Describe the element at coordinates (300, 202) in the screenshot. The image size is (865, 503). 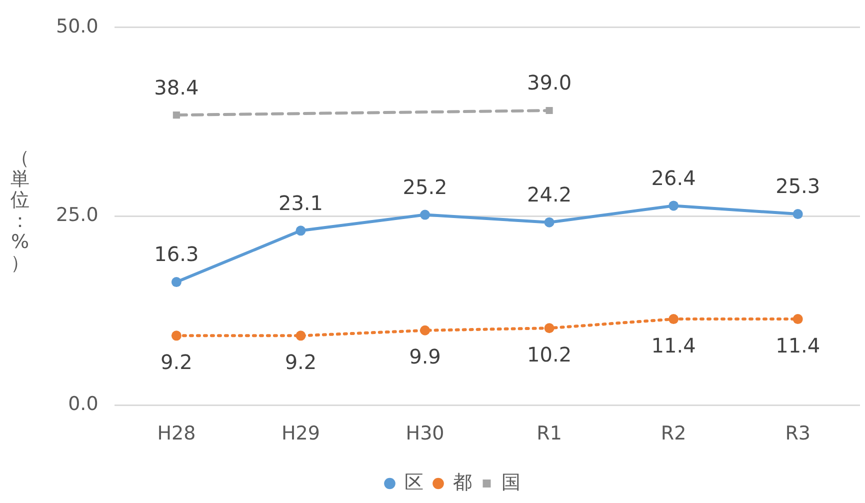
I see `data-label: 23.1` at that location.